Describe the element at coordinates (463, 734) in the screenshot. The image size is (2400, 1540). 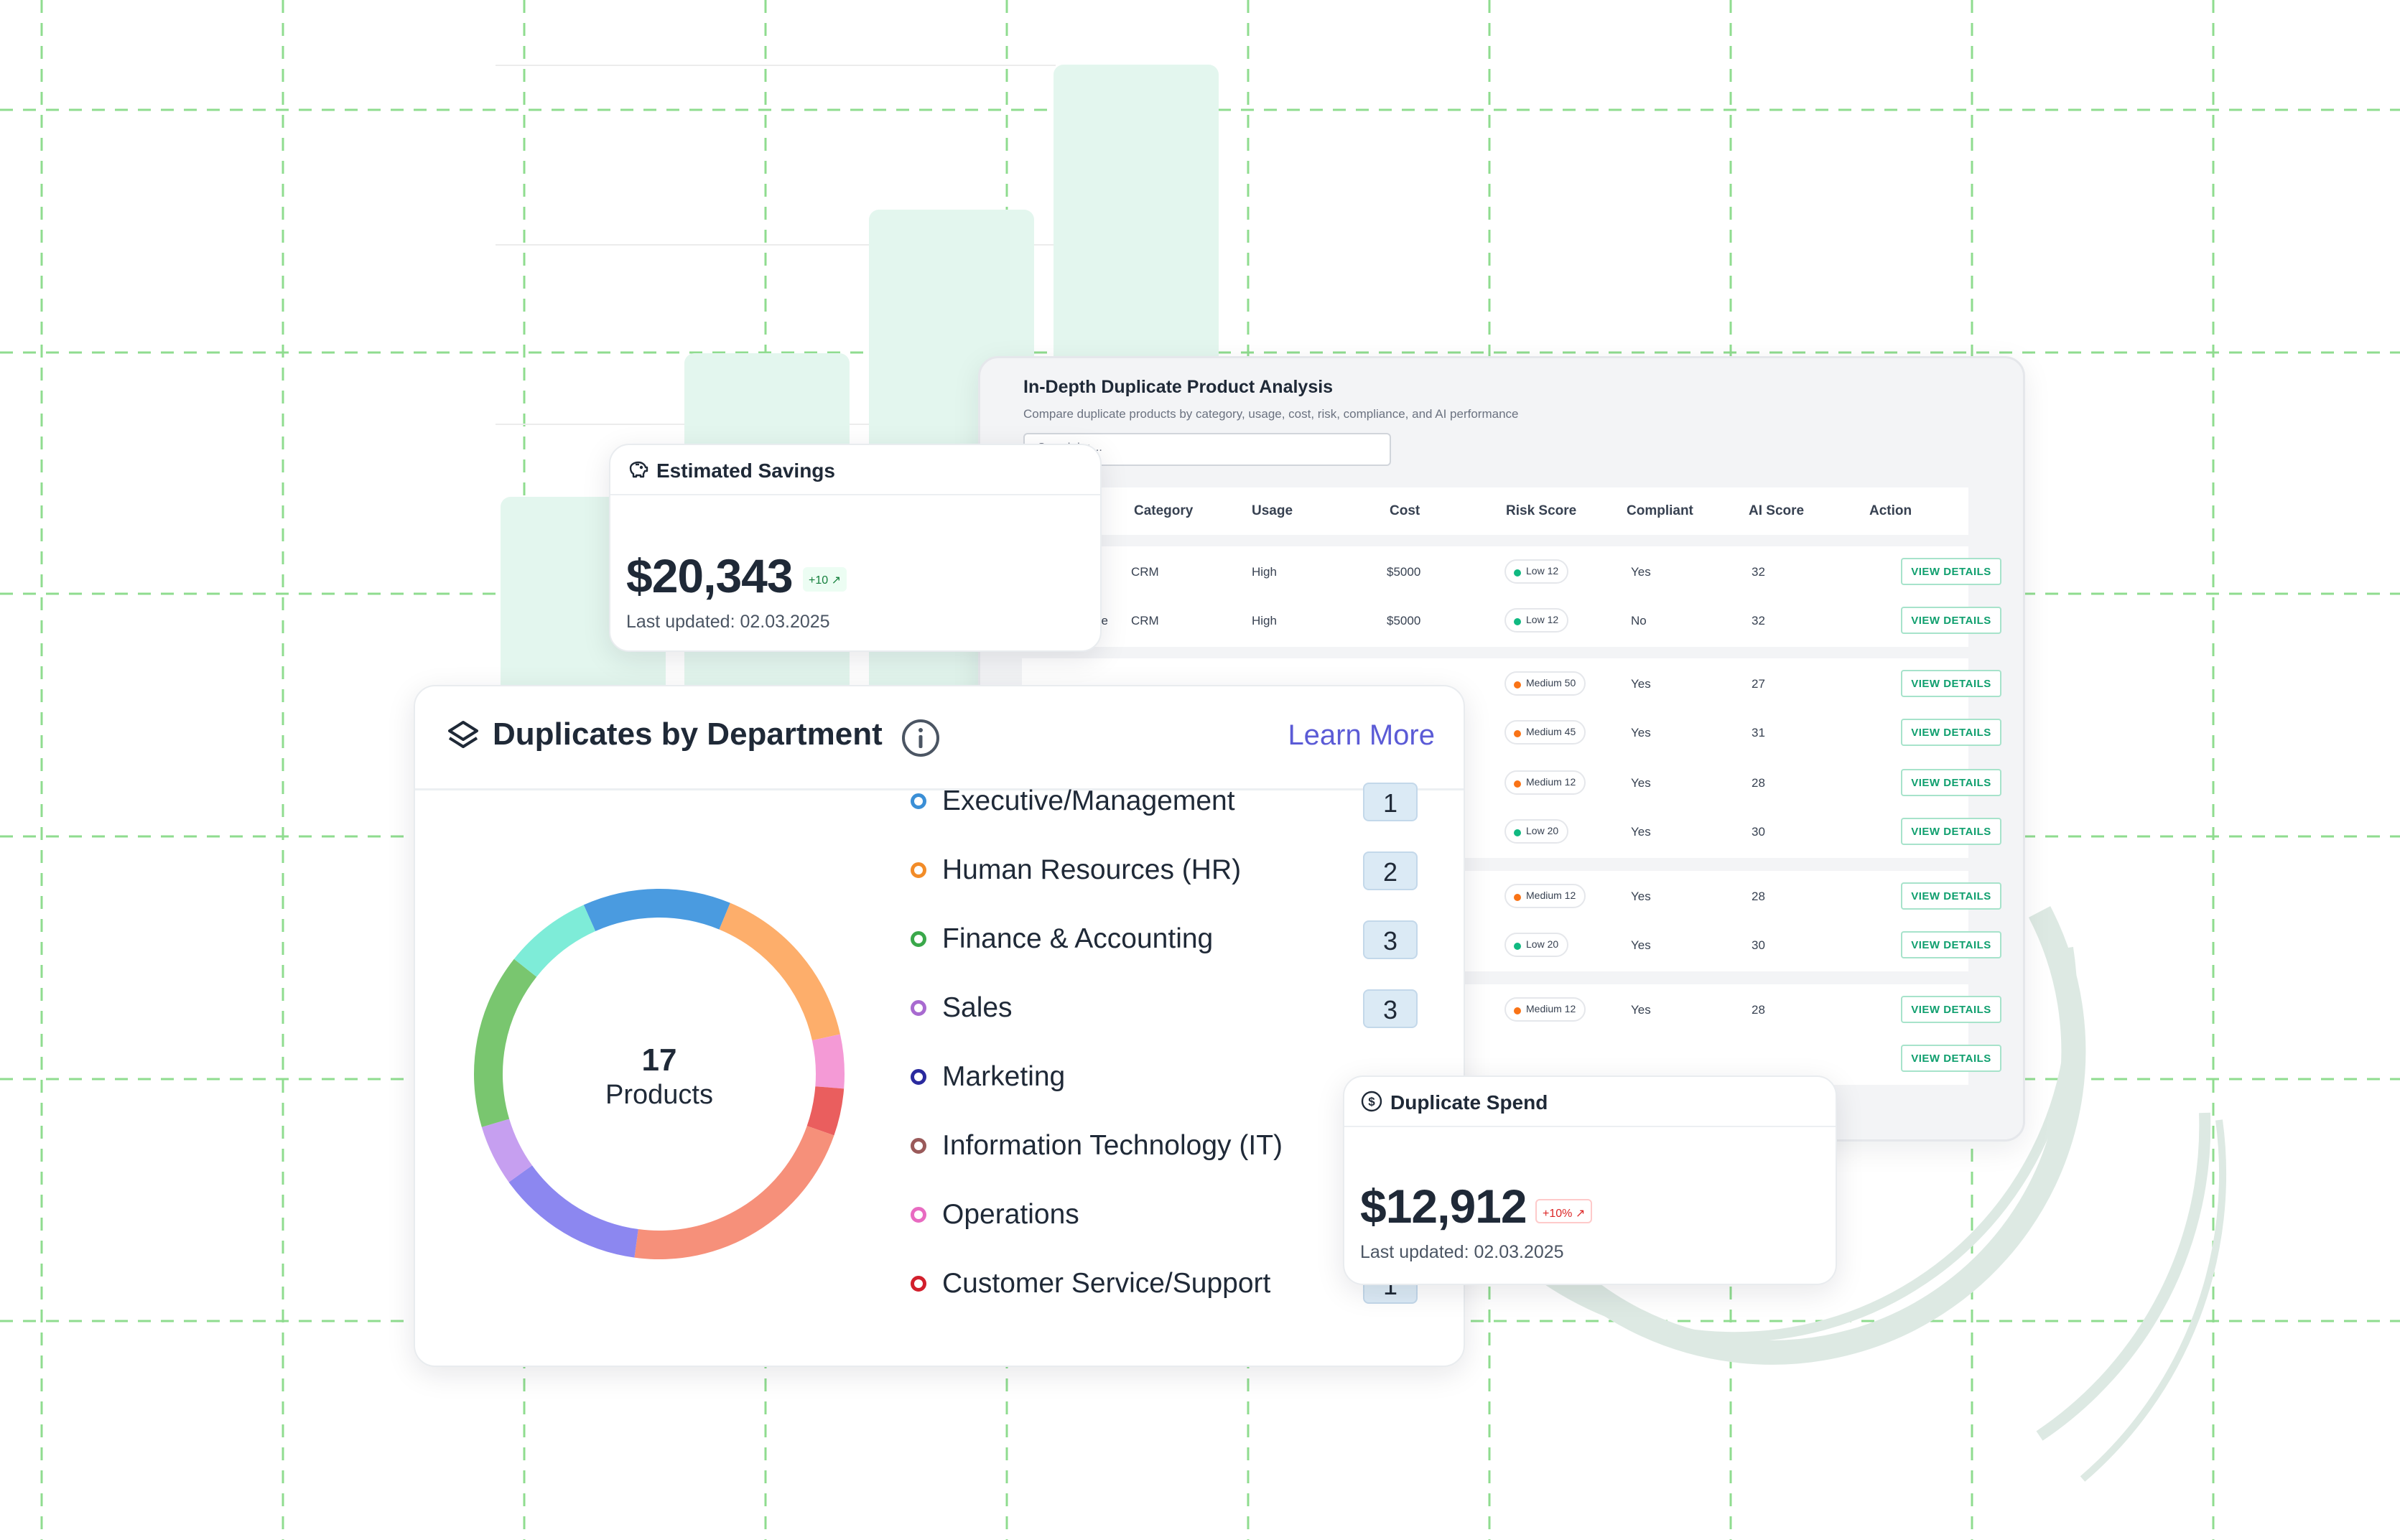
I see `layers-icon` at that location.